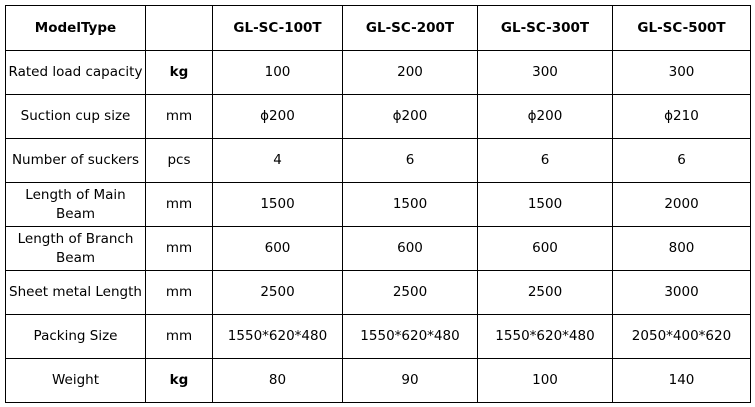  Describe the element at coordinates (75, 116) in the screenshot. I see `row-name: Suction cup size` at that location.